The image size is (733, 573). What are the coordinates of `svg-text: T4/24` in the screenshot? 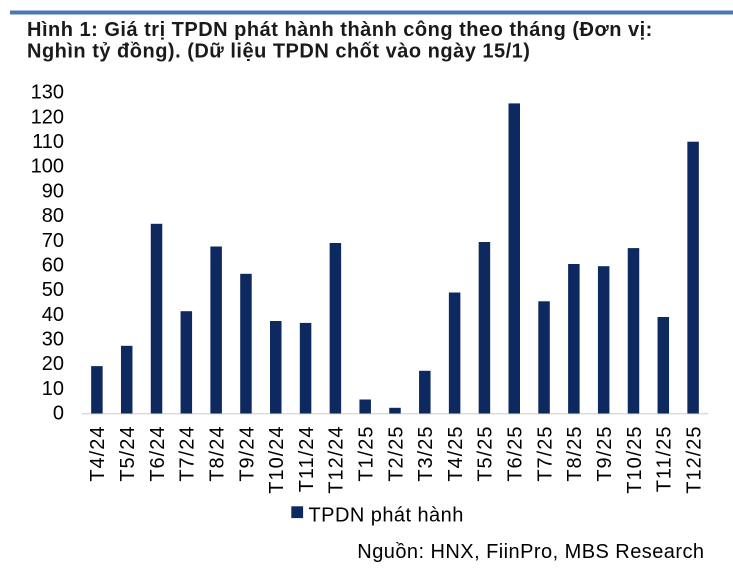 It's located at (98, 454).